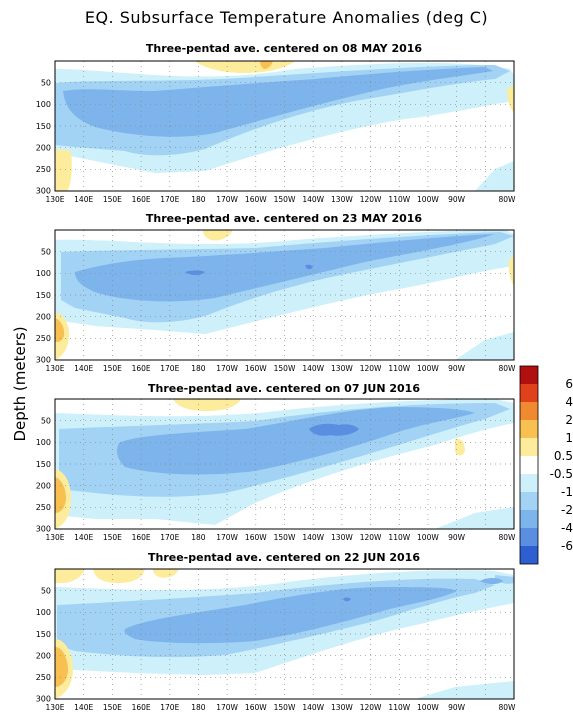  What do you see at coordinates (510, 99) in the screenshot?
I see `panel-1-fill-pos05-right` at bounding box center [510, 99].